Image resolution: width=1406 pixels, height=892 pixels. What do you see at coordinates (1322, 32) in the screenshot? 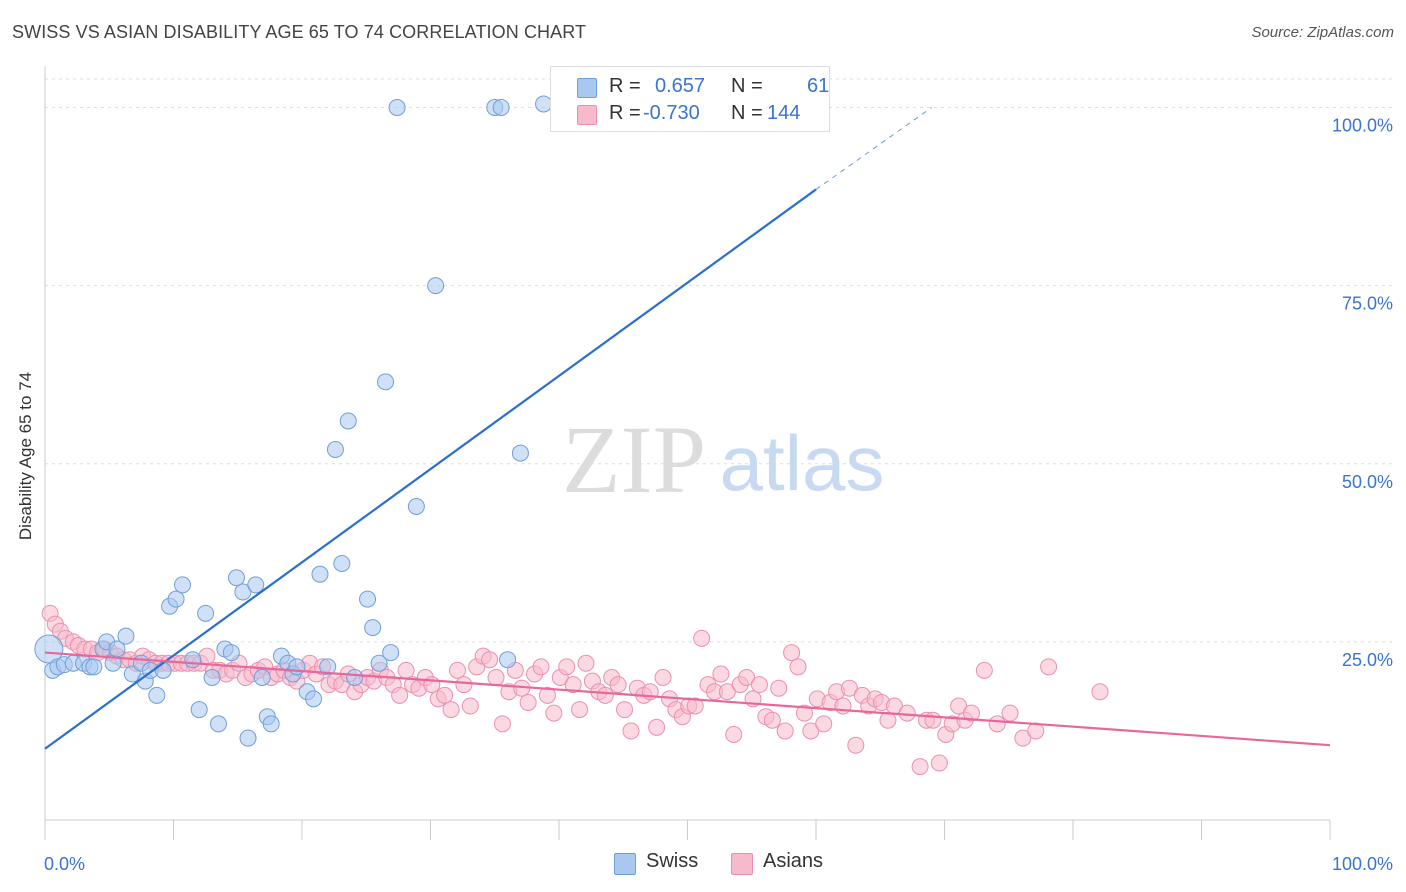
I see `source-label: Source: ZipAtlas.com` at bounding box center [1322, 32].